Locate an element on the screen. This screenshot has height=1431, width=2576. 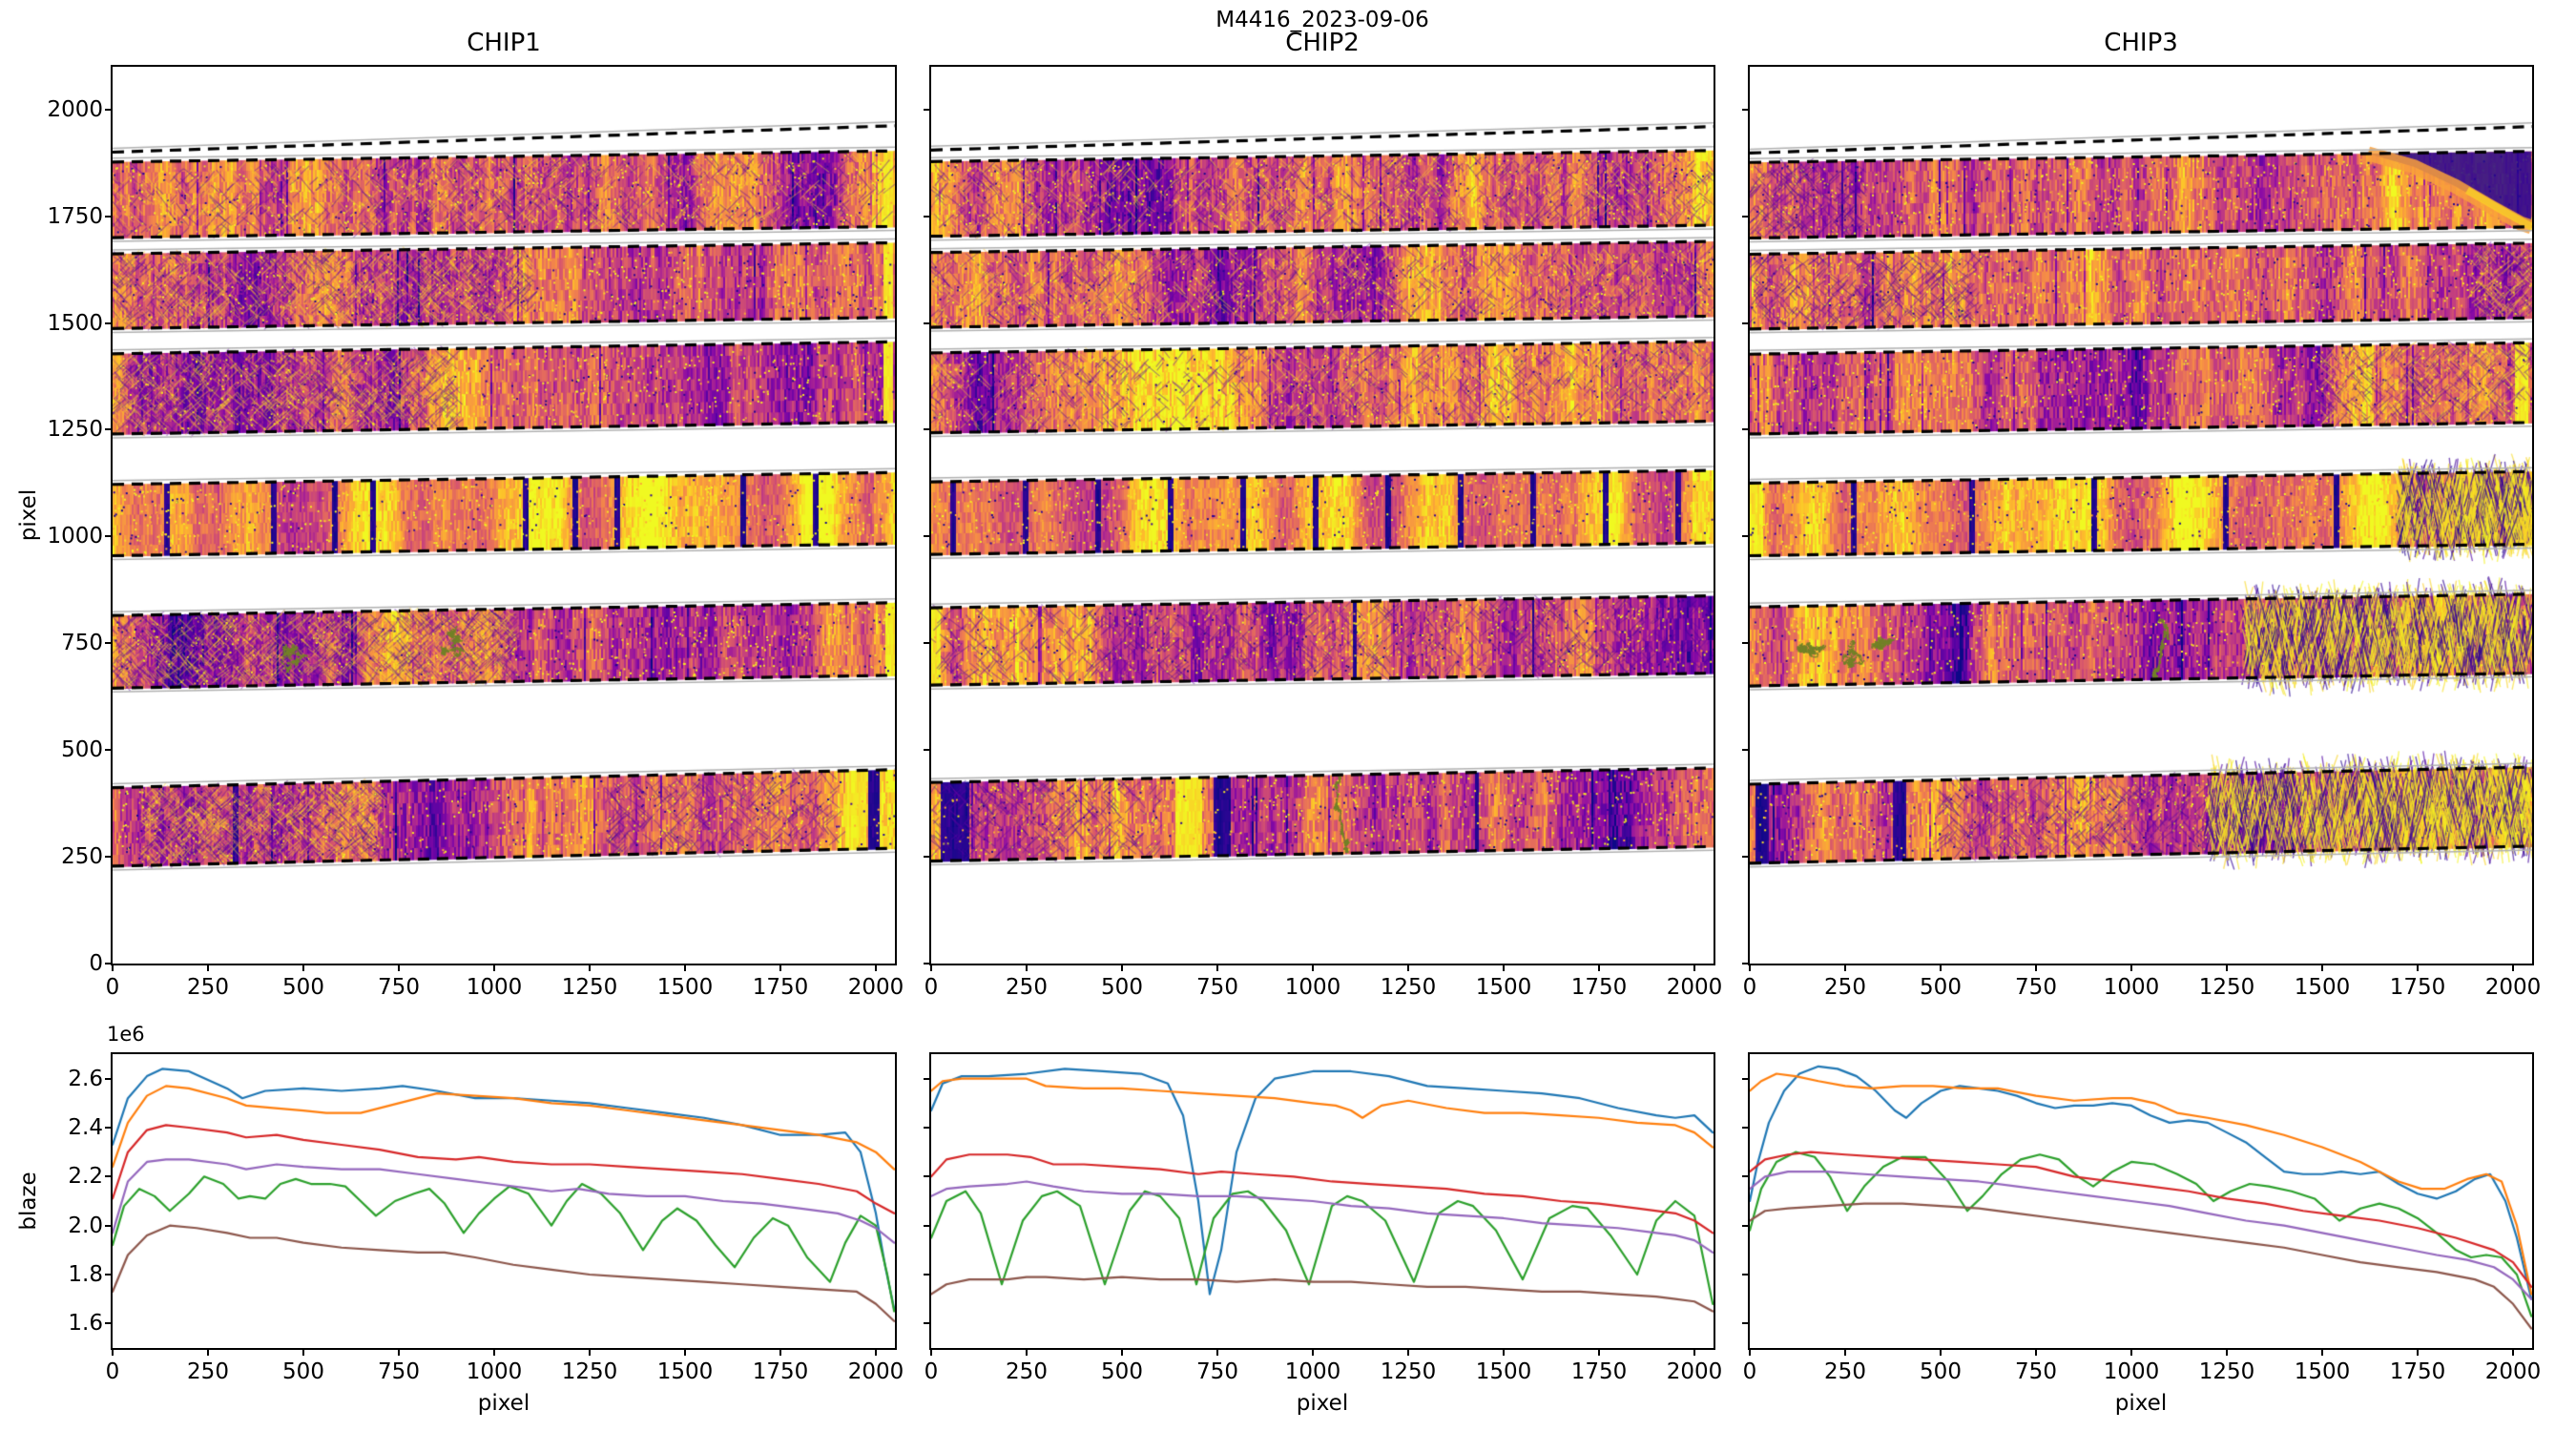
chip3-blaze-canvas is located at coordinates (2141, 1201).